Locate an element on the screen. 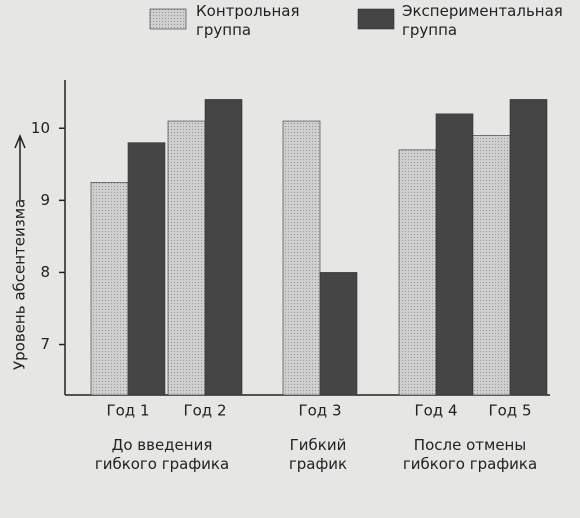 The width and height of the screenshot is (580, 518). legend-label: Контрольная группа is located at coordinates (248, 20).